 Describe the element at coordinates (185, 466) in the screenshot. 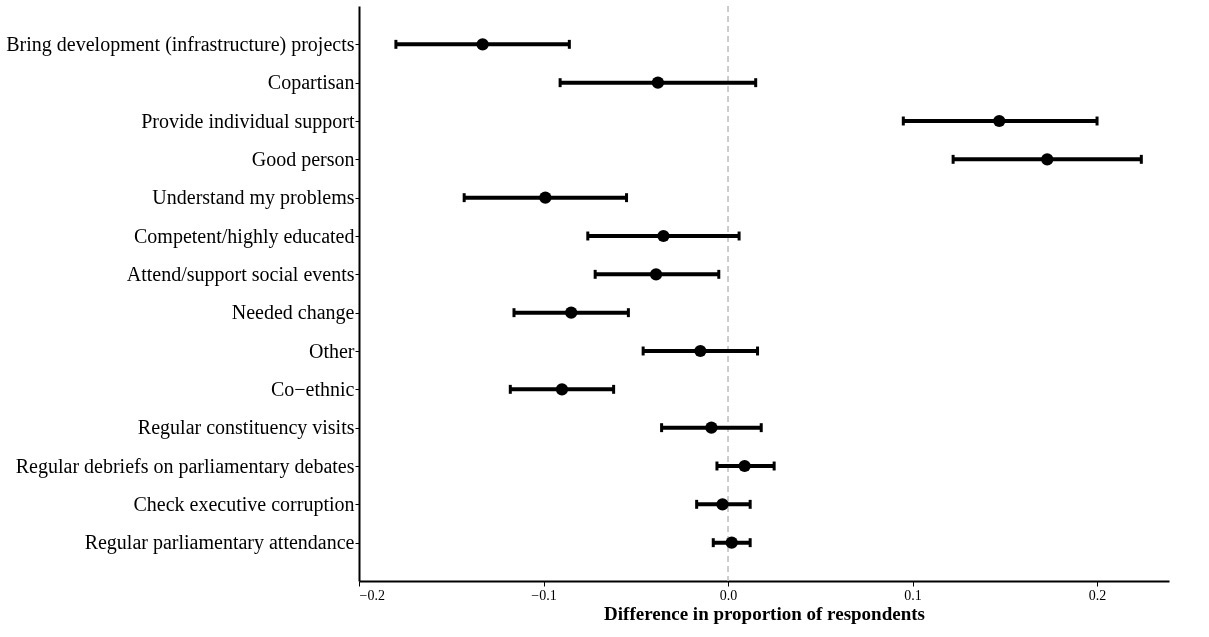

I see `y-tick-label: Regular debriefs on parliamentary debates` at that location.